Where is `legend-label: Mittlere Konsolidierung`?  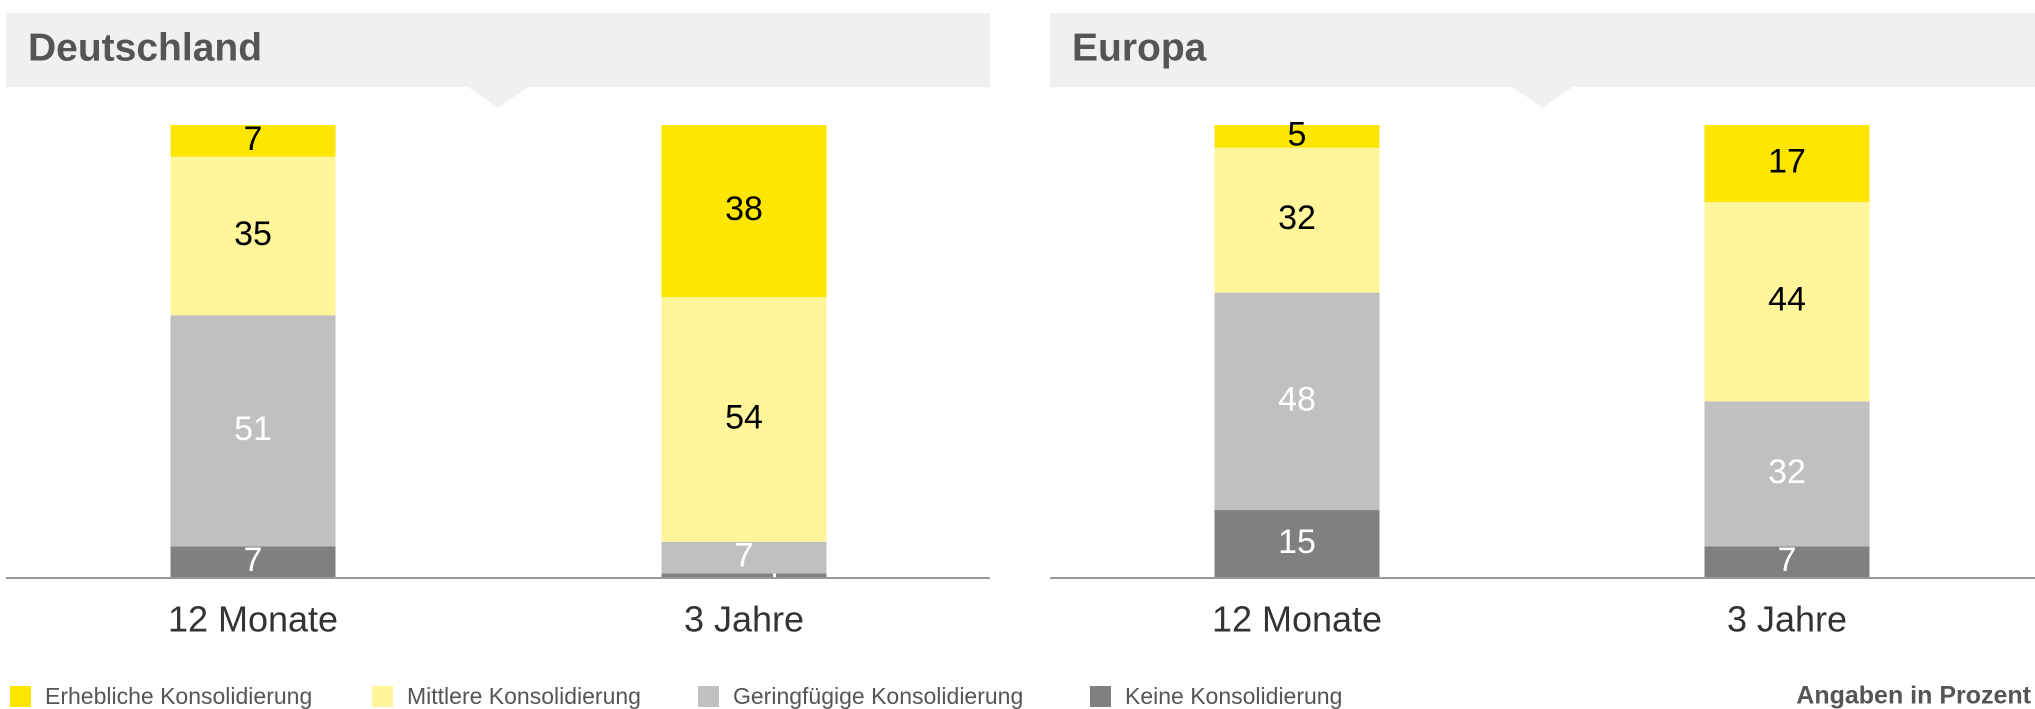 legend-label: Mittlere Konsolidierung is located at coordinates (524, 696).